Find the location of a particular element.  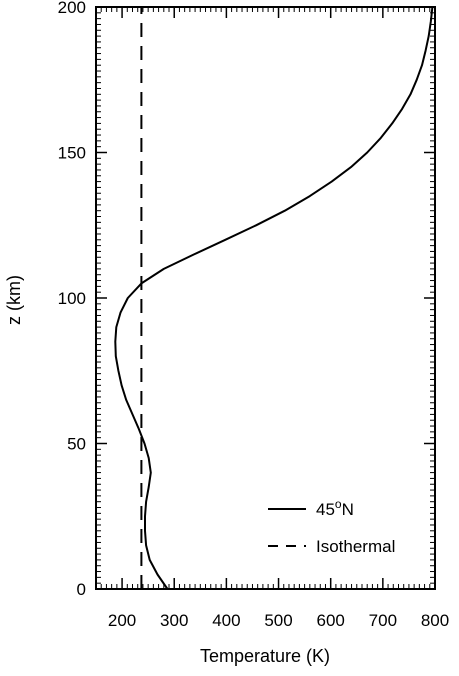

x-tick-label: 800 is located at coordinates (435, 620).